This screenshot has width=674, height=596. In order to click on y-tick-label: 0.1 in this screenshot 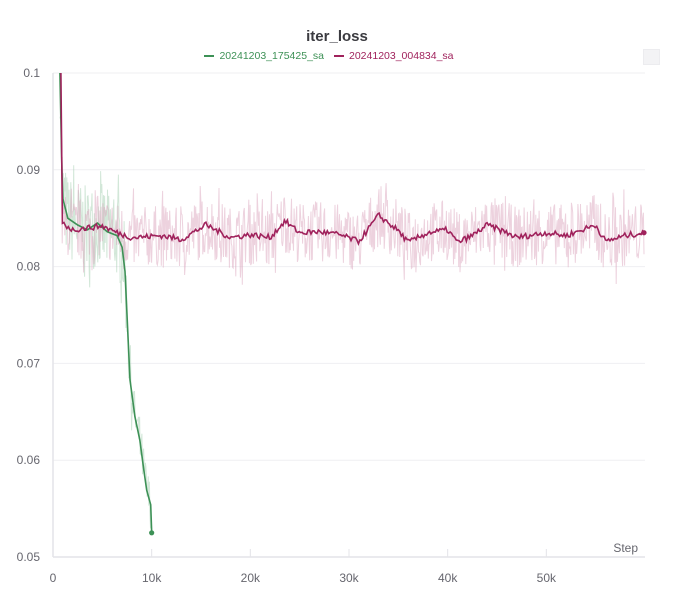, I will do `click(31, 73)`.